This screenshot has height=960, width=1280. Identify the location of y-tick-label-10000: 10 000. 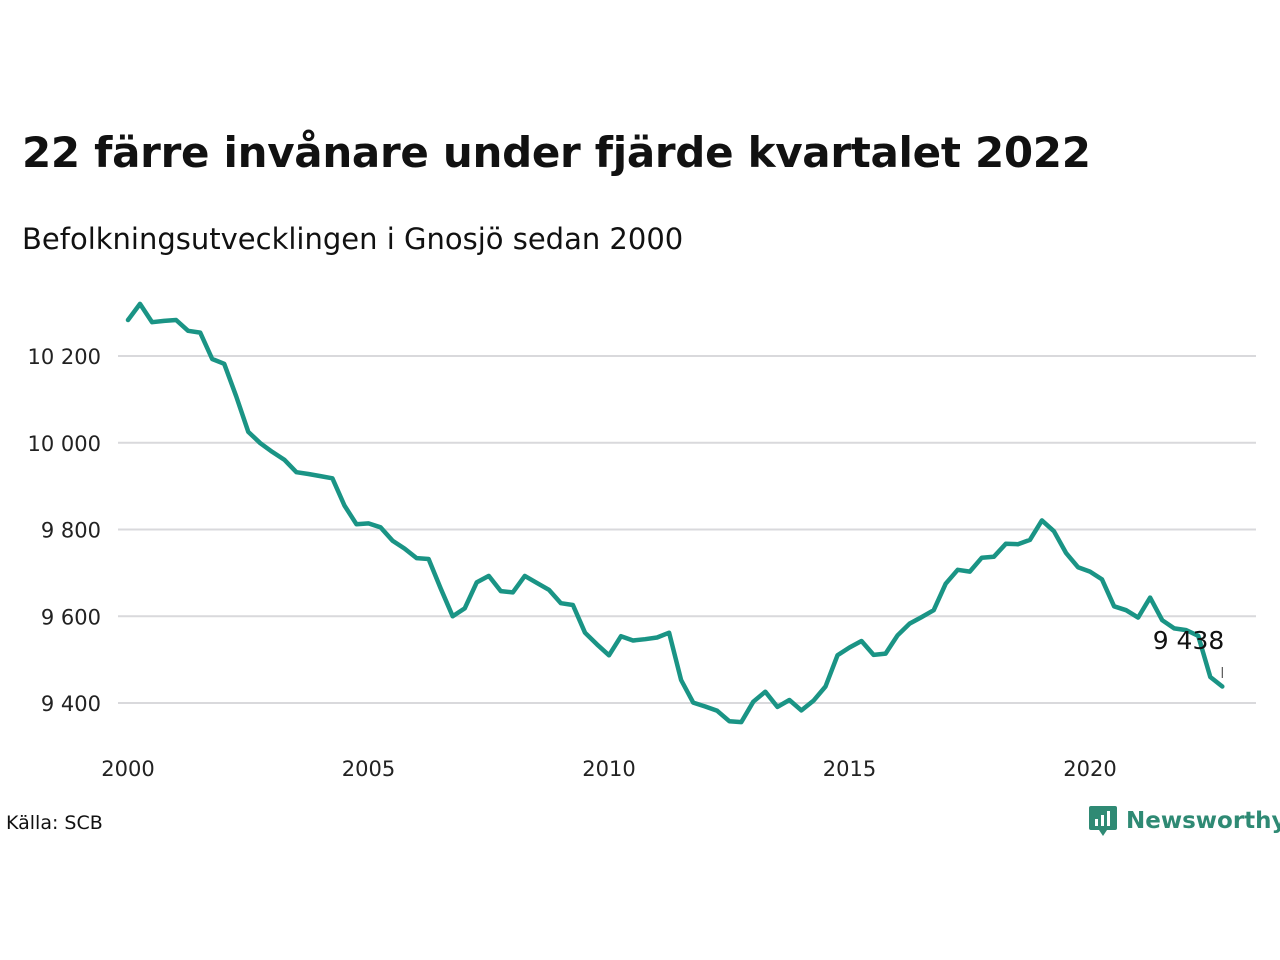
(64, 444).